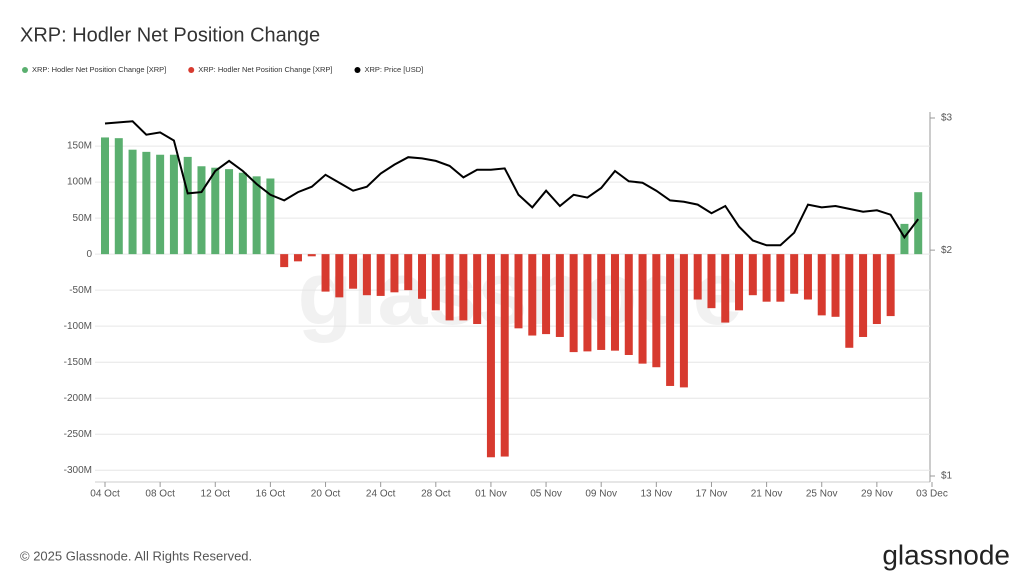  I want to click on chart-title: XRP: Hodler Net Position Change, so click(170, 35).